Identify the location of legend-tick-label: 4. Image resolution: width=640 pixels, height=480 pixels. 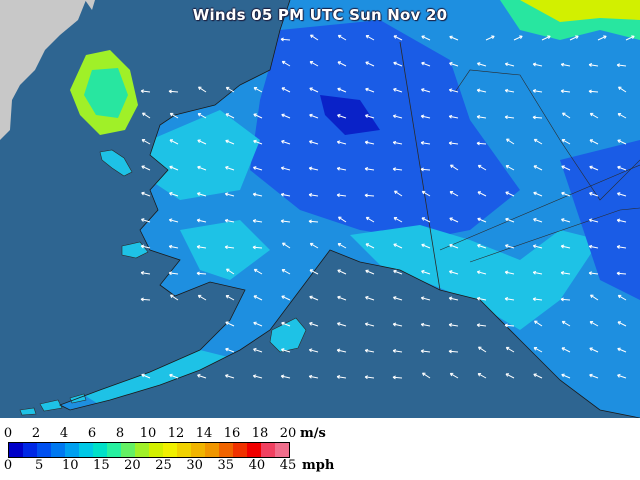
(64, 433).